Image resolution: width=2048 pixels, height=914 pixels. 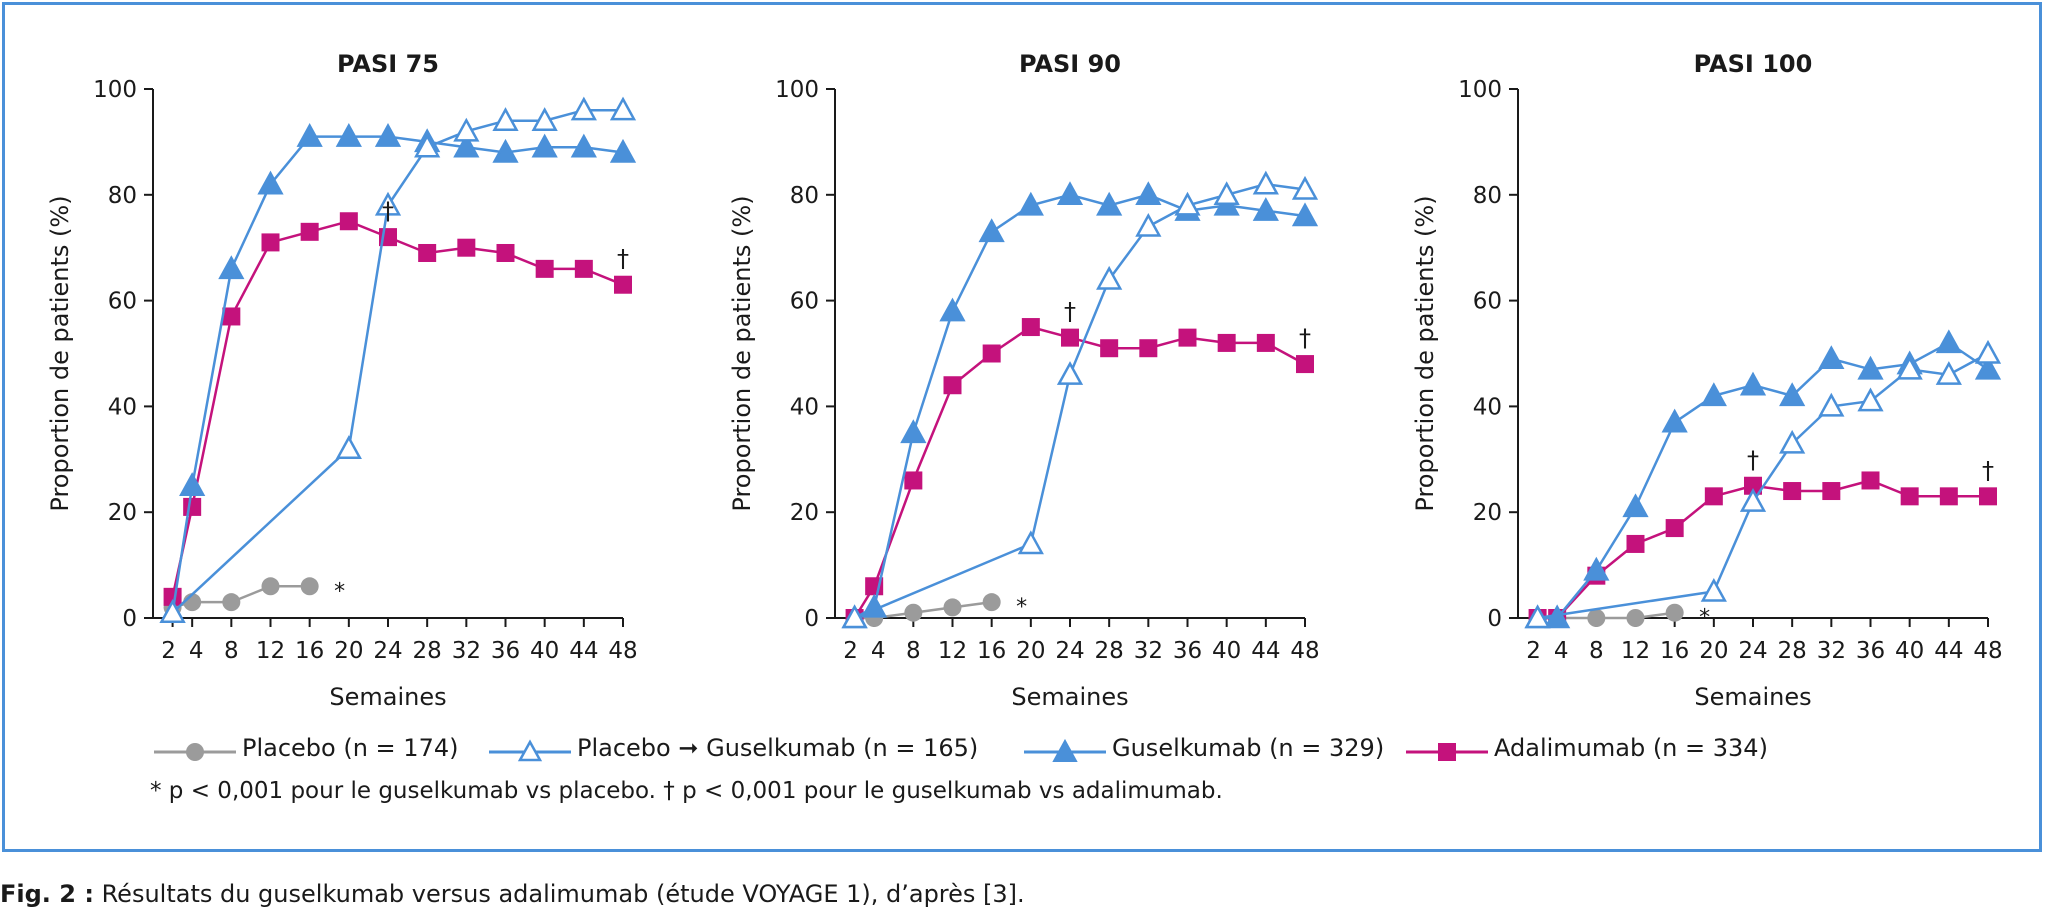 I want to click on series-guselkumab, so click(x=398, y=373).